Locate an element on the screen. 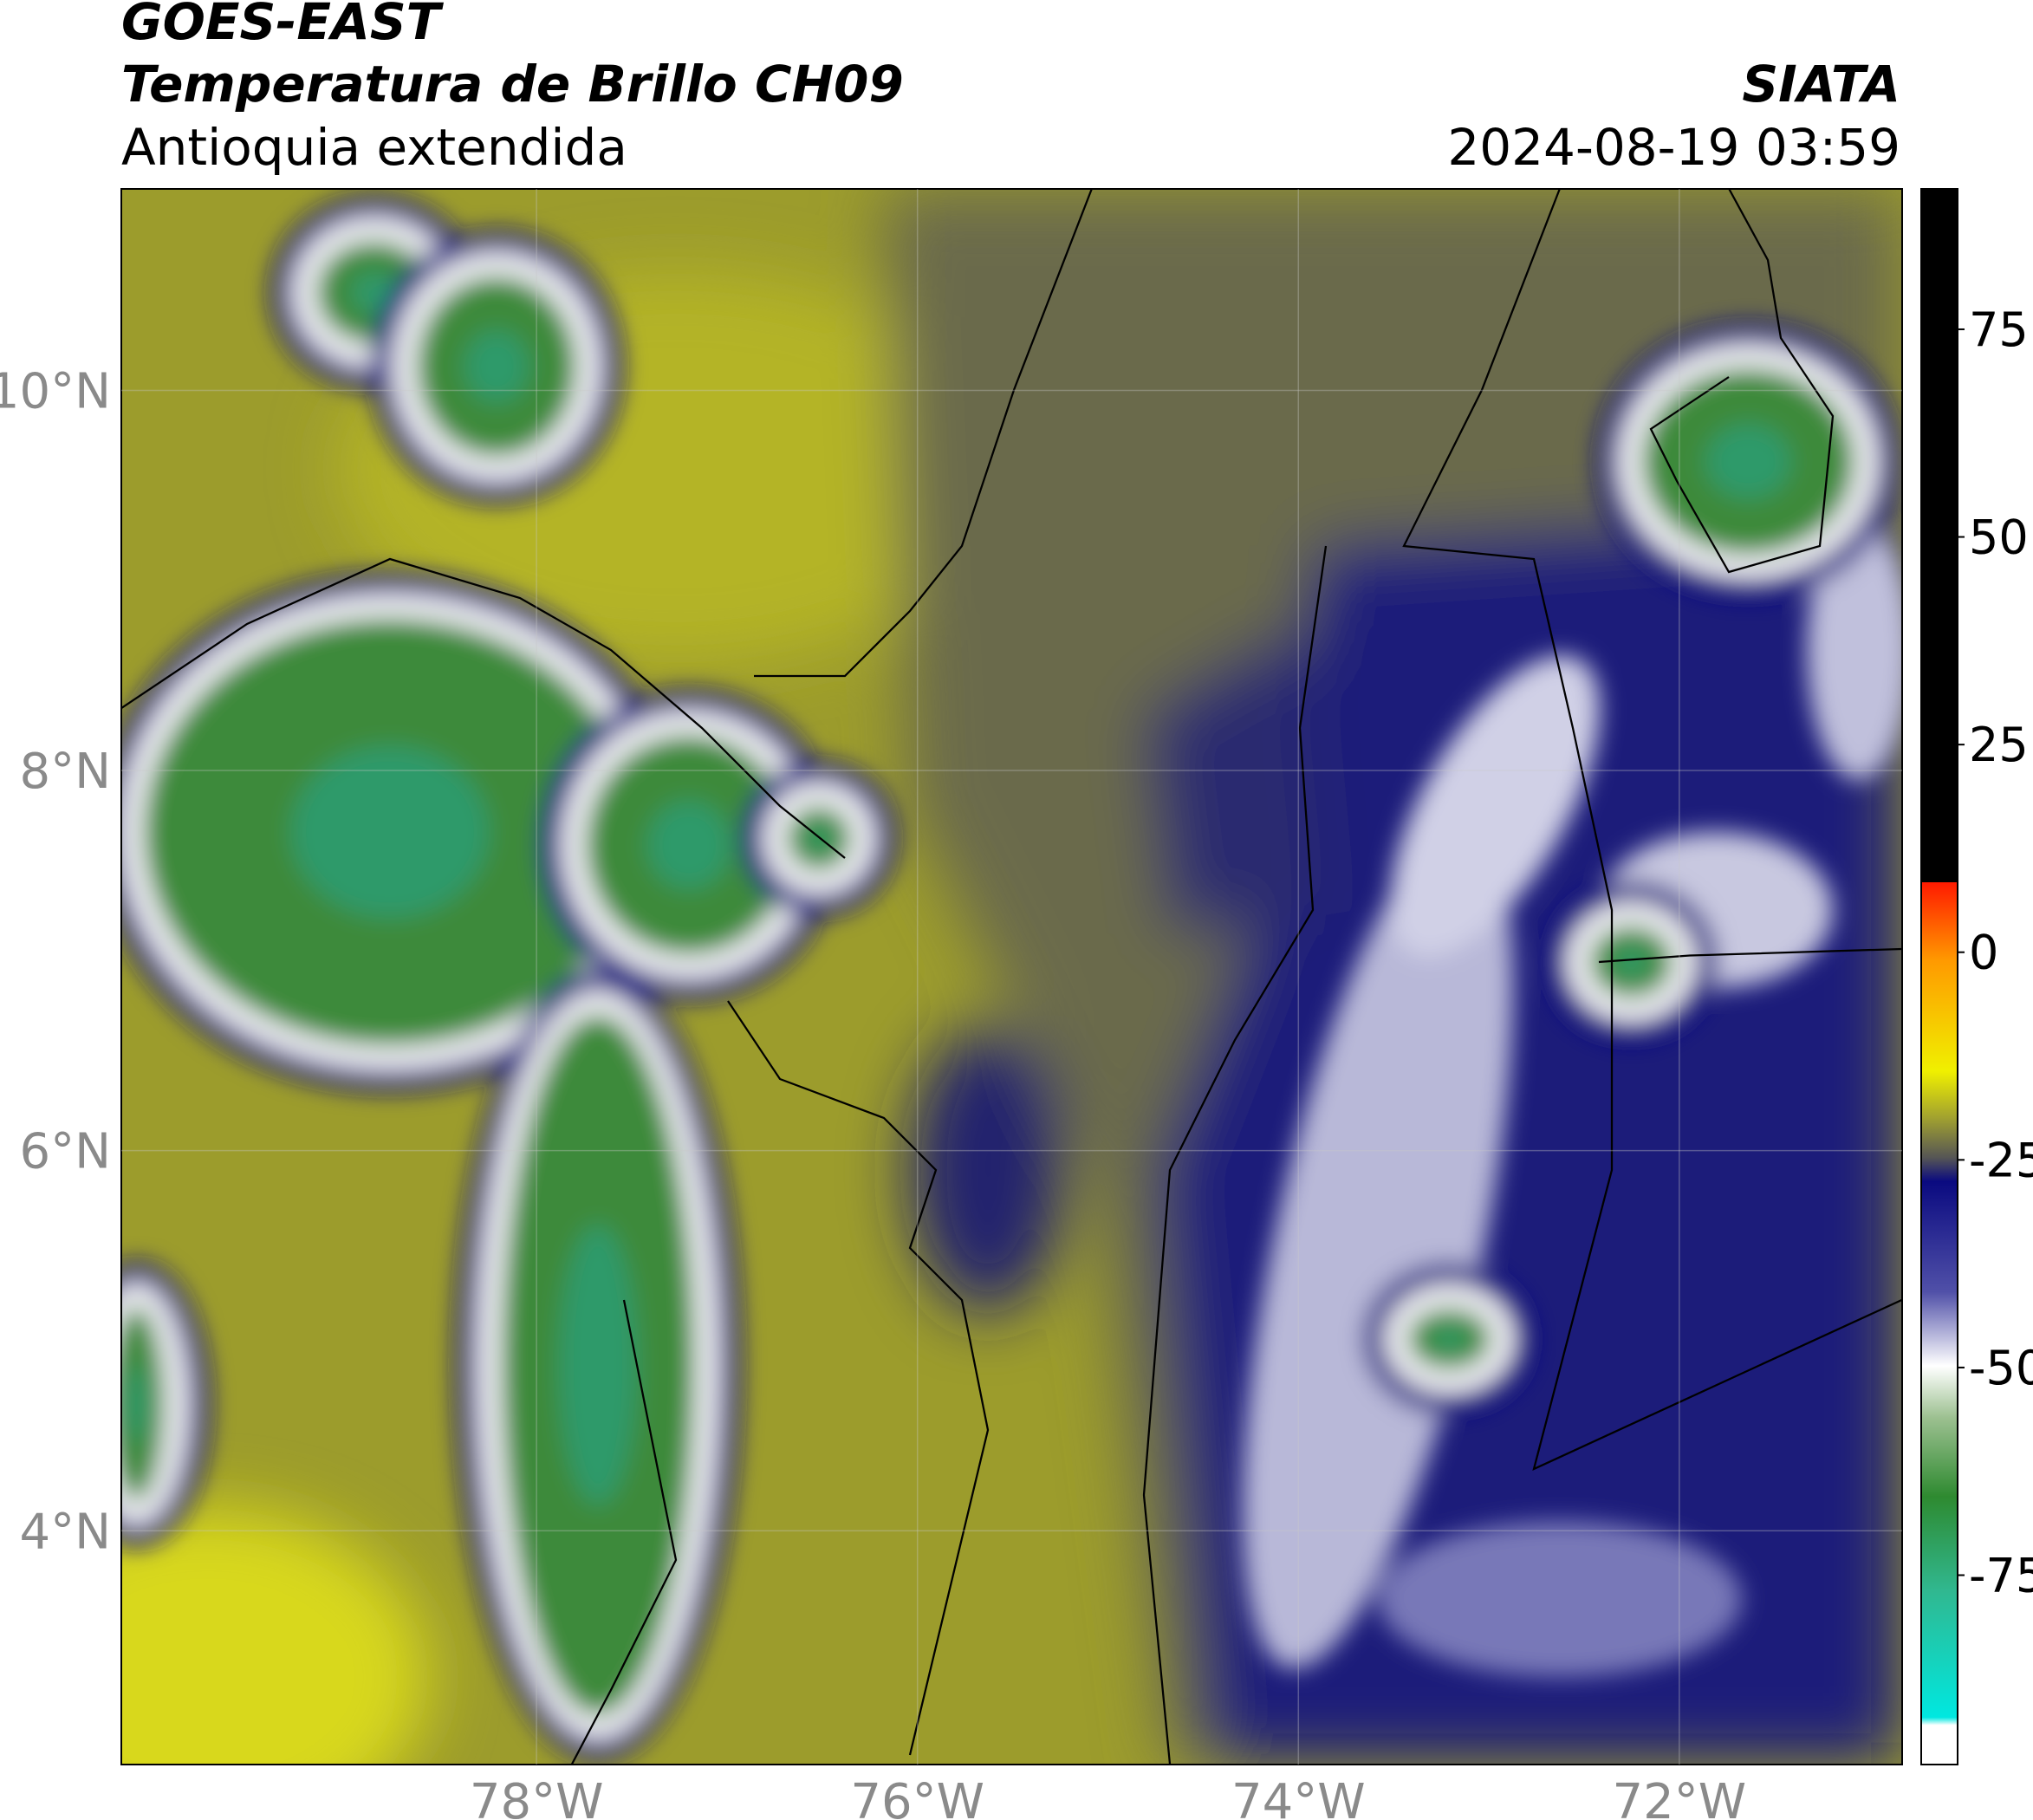 This screenshot has height=1820, width=2033. colorbar-tick-label: 50 is located at coordinates (1999, 537).